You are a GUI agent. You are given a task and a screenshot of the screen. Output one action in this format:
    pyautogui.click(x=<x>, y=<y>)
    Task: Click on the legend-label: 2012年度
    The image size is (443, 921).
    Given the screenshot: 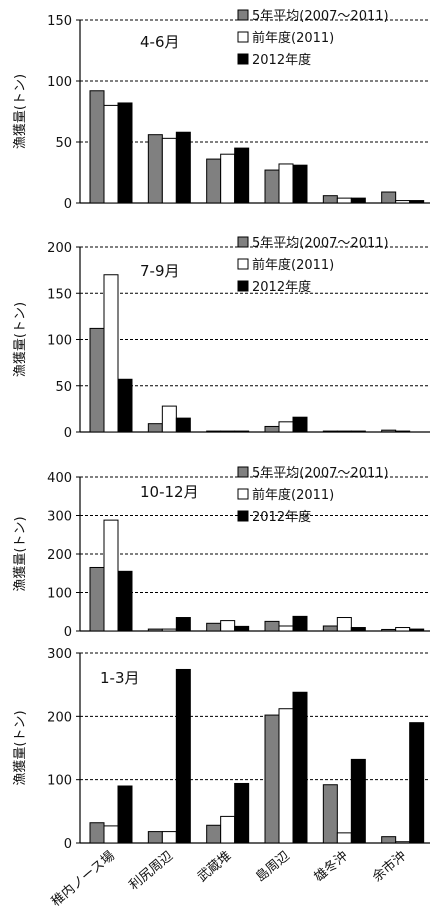 What is the action you would take?
    pyautogui.click(x=281, y=60)
    